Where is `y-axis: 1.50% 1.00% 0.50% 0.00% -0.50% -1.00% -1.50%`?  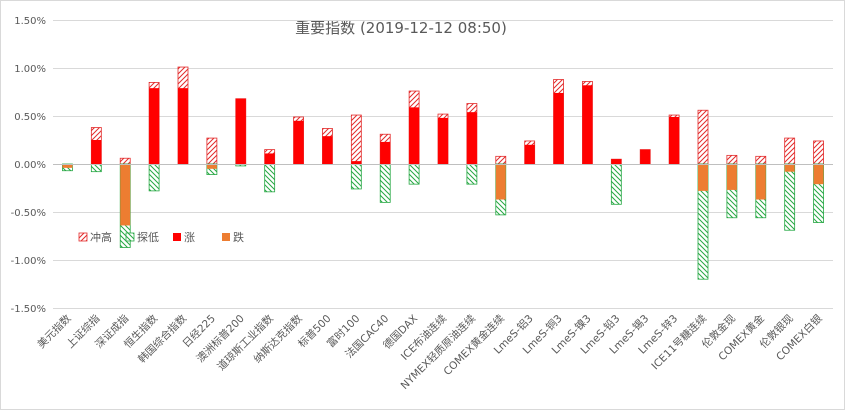
y-axis: 1.50% 1.00% 0.50% 0.00% -0.50% -1.00% -1.50% is located at coordinates (28, 165).